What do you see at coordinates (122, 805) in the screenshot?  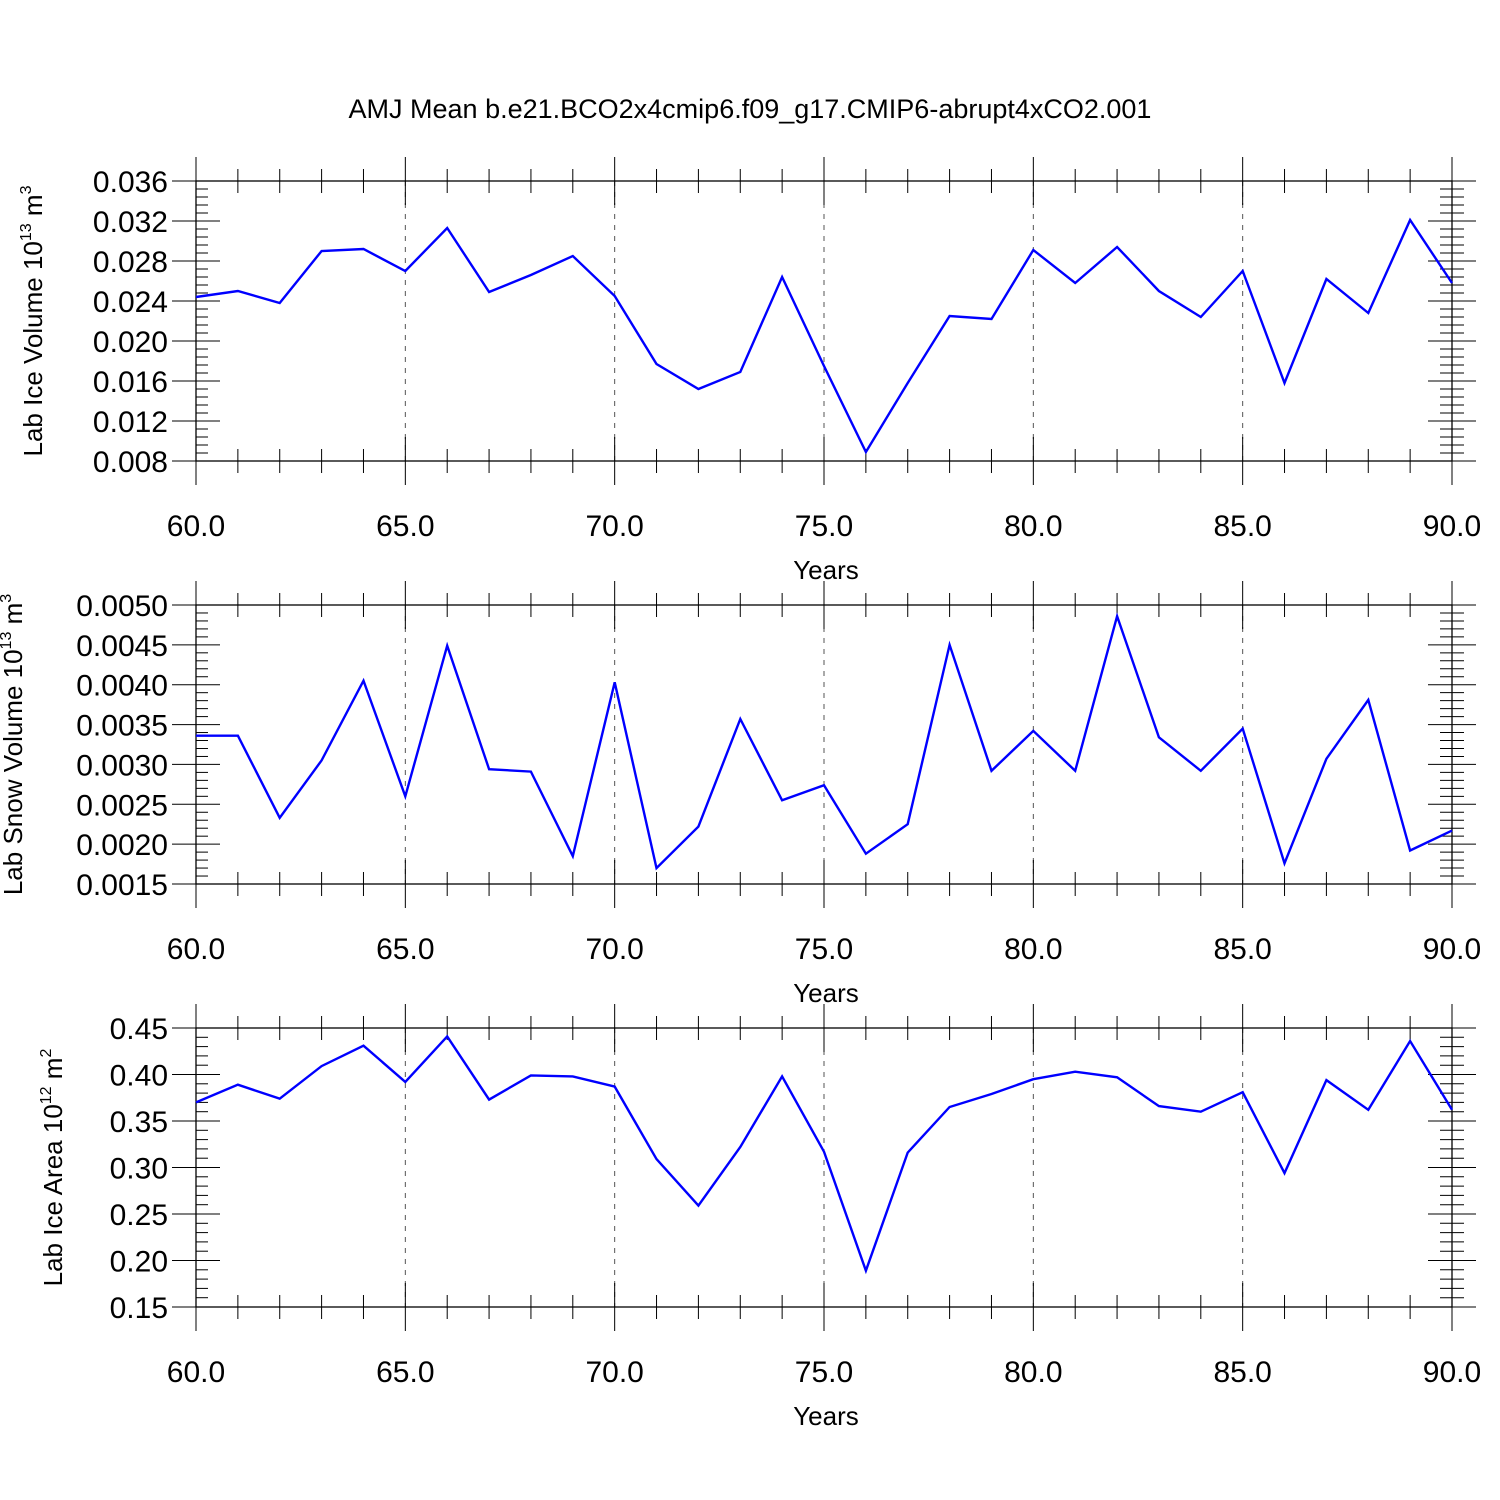 I see `y-tick-label: 0.0025` at bounding box center [122, 805].